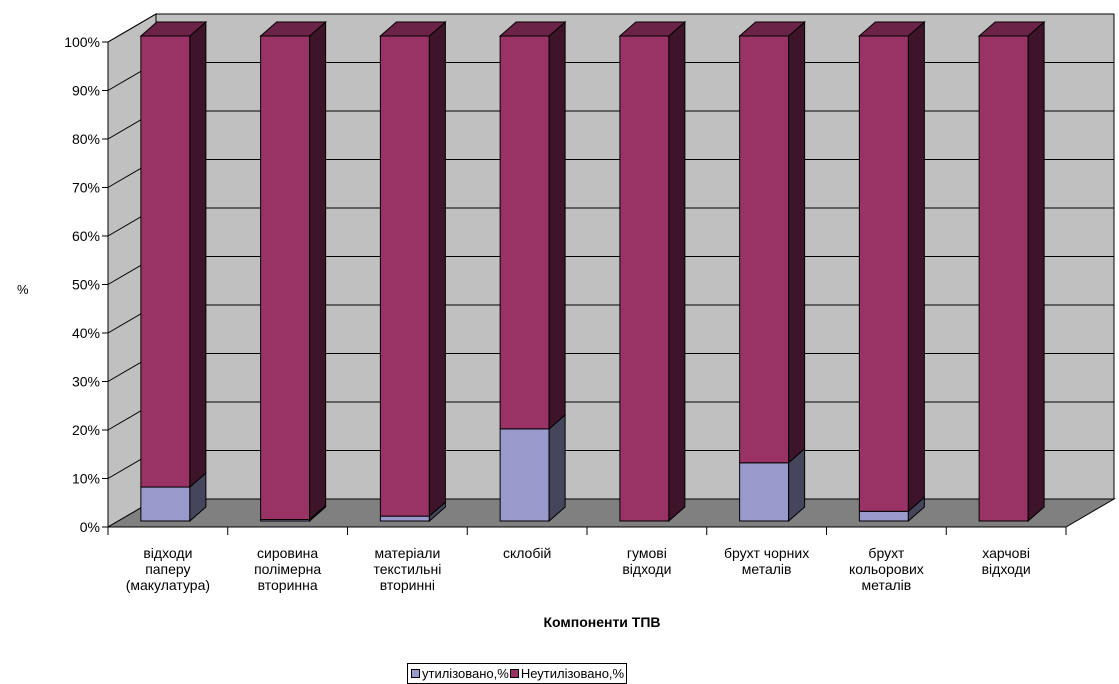  Describe the element at coordinates (86, 479) in the screenshot. I see `y-tick-label: 10%` at that location.